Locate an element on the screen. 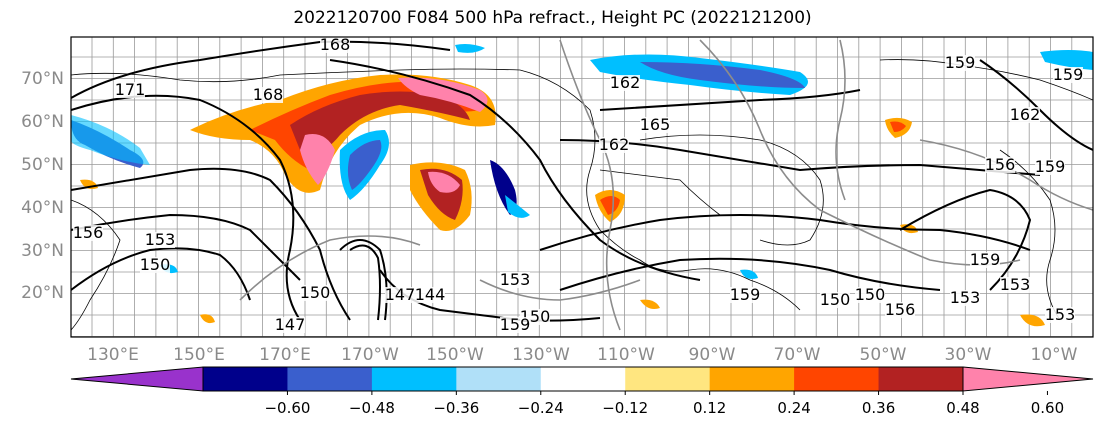 Image resolution: width=1105 pixels, height=429 pixels. contour-label: 144 is located at coordinates (430, 294).